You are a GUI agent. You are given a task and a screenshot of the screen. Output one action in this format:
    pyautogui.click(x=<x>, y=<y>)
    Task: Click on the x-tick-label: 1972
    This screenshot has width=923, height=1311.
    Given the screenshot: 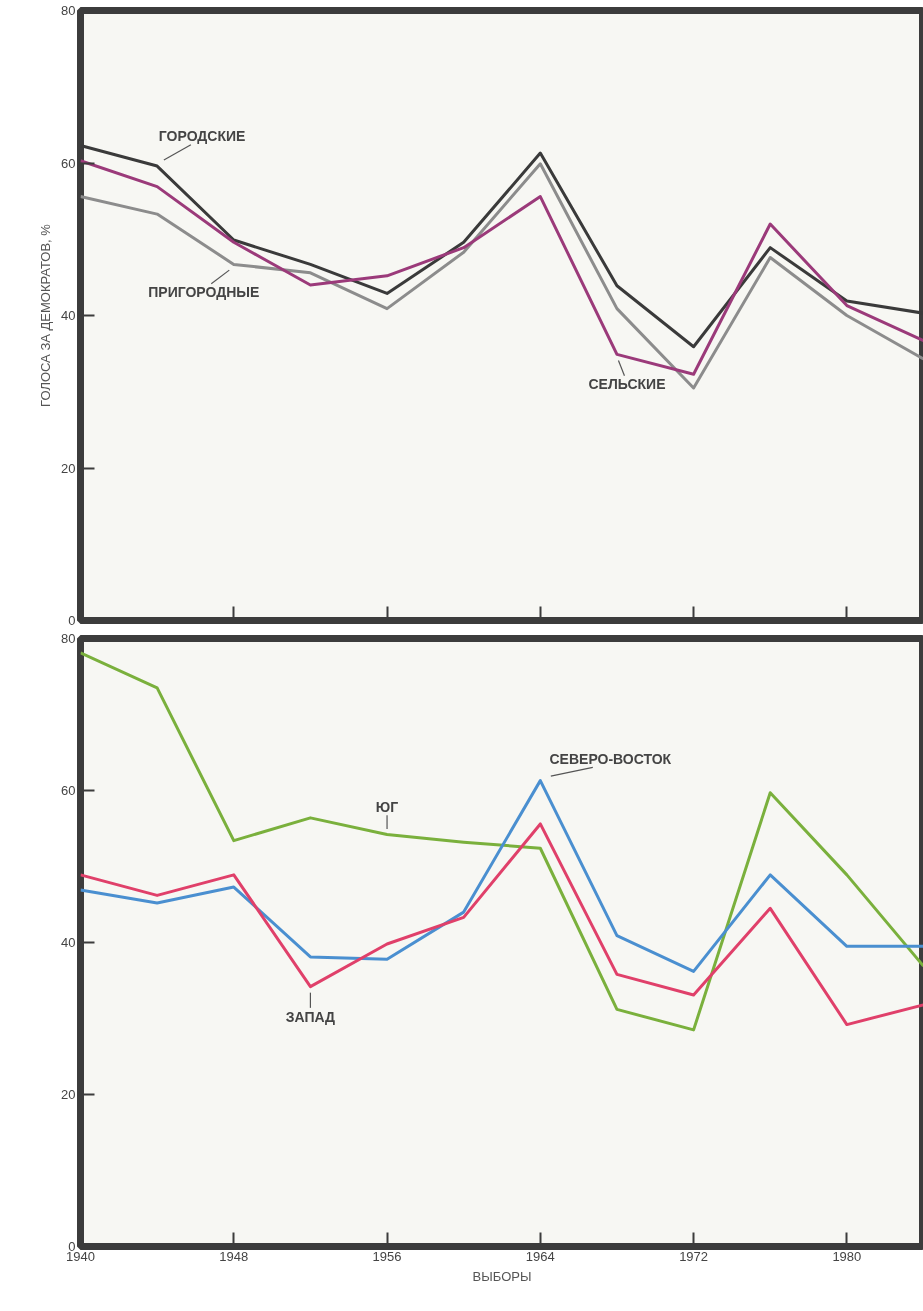 What is the action you would take?
    pyautogui.click(x=694, y=1256)
    